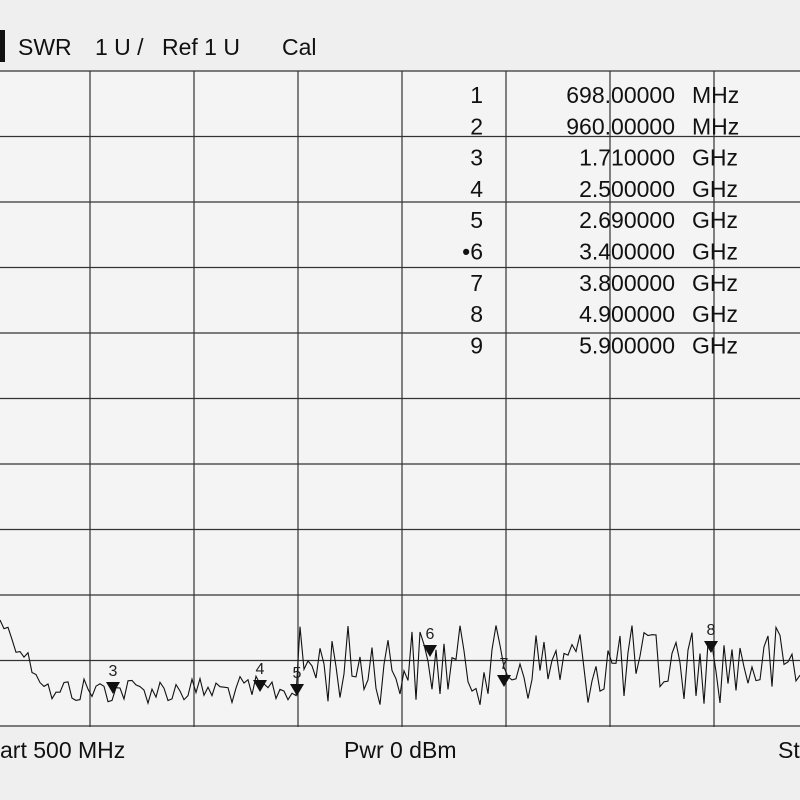 The image size is (800, 800). Describe the element at coordinates (476, 314) in the screenshot. I see `marker-number: 8` at that location.